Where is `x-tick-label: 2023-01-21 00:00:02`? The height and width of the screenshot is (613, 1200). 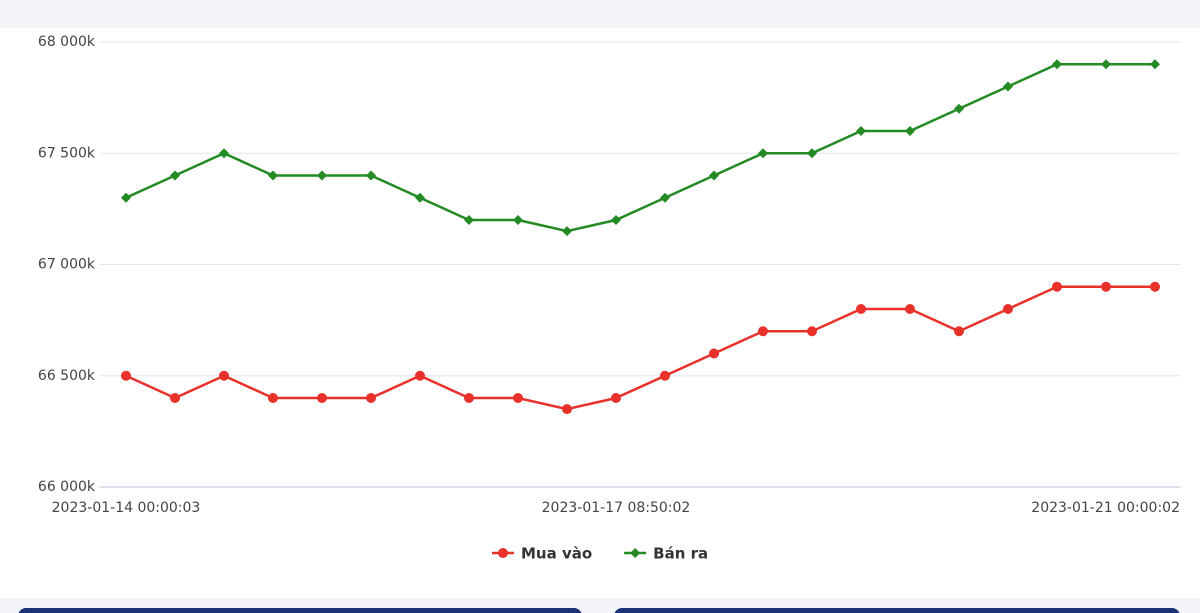 x-tick-label: 2023-01-21 00:00:02 is located at coordinates (1105, 508).